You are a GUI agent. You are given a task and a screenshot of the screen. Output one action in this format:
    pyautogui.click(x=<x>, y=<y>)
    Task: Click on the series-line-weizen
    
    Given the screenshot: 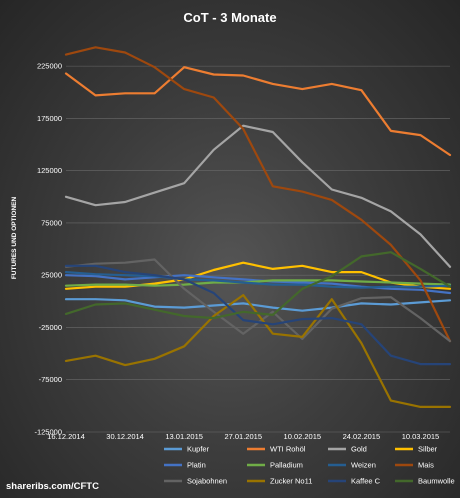 What is the action you would take?
    pyautogui.click(x=258, y=280)
    